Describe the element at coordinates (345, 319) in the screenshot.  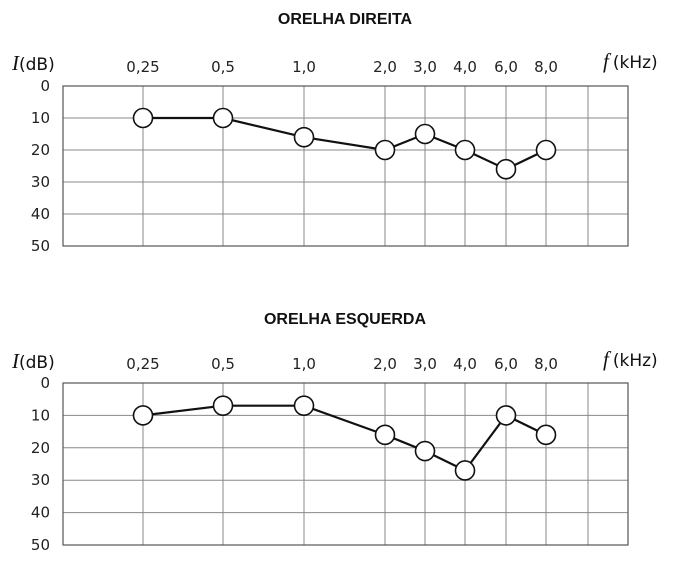
I see `chart-title: ORELHA ESQUERDA` at that location.